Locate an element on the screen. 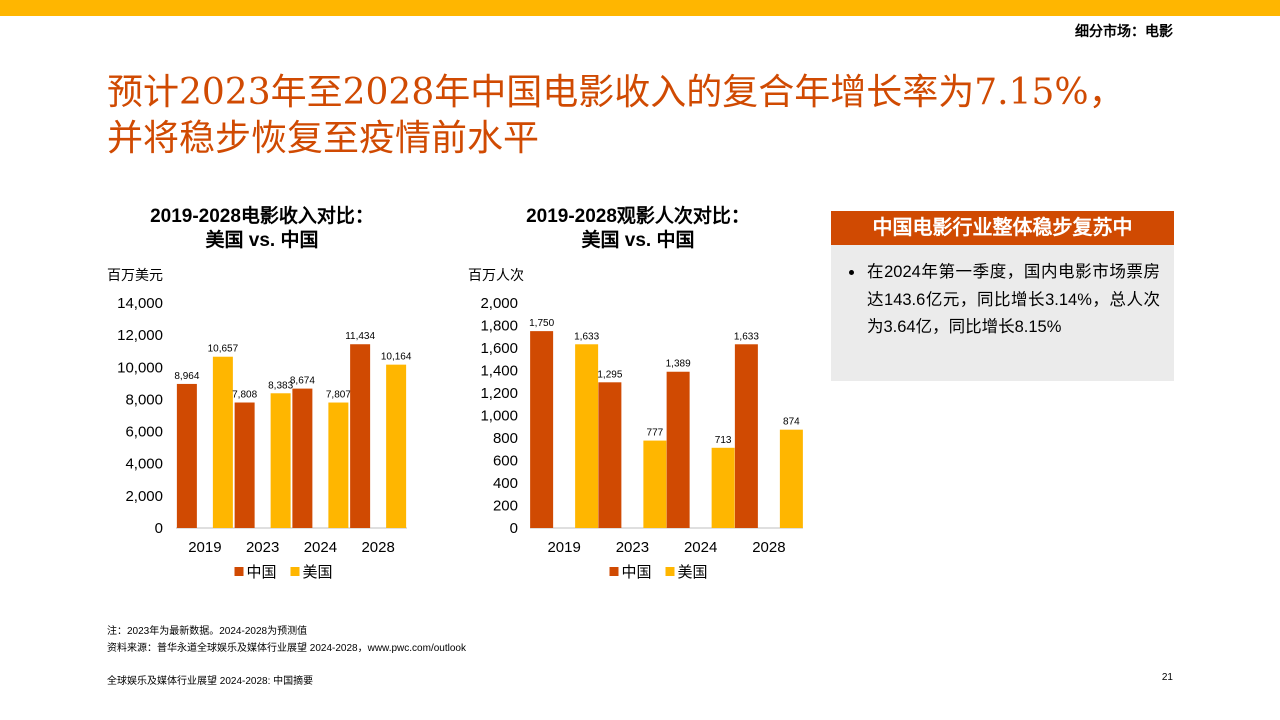 This screenshot has width=1280, height=720. chart-unit-label: 百万人次 is located at coordinates (496, 275).